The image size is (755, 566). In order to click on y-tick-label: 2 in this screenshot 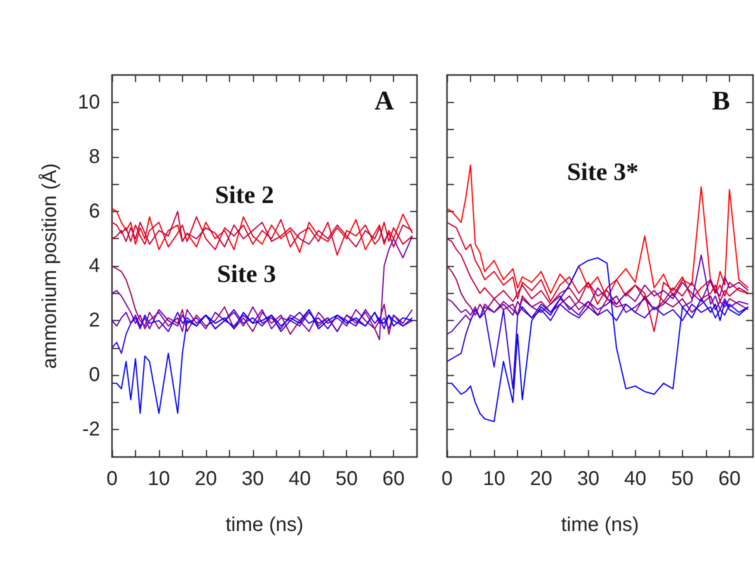, I will do `click(94, 321)`.